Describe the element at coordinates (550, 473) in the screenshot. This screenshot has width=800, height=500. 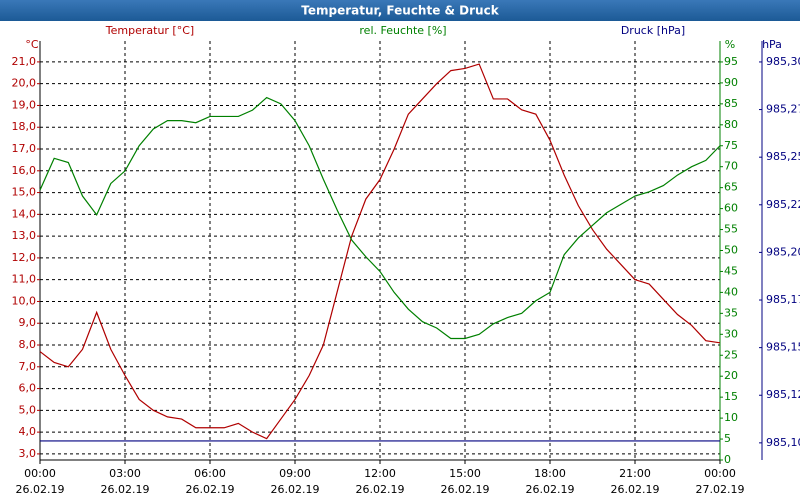
I see `x-tick-label: 18:00` at that location.